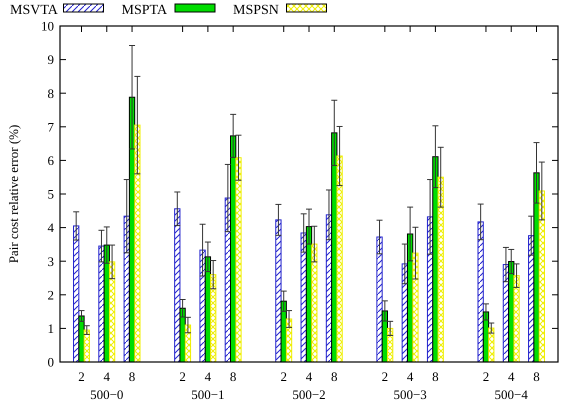 The image size is (566, 407). What do you see at coordinates (51, 362) in the screenshot?
I see `y-tick-label: 0` at bounding box center [51, 362].